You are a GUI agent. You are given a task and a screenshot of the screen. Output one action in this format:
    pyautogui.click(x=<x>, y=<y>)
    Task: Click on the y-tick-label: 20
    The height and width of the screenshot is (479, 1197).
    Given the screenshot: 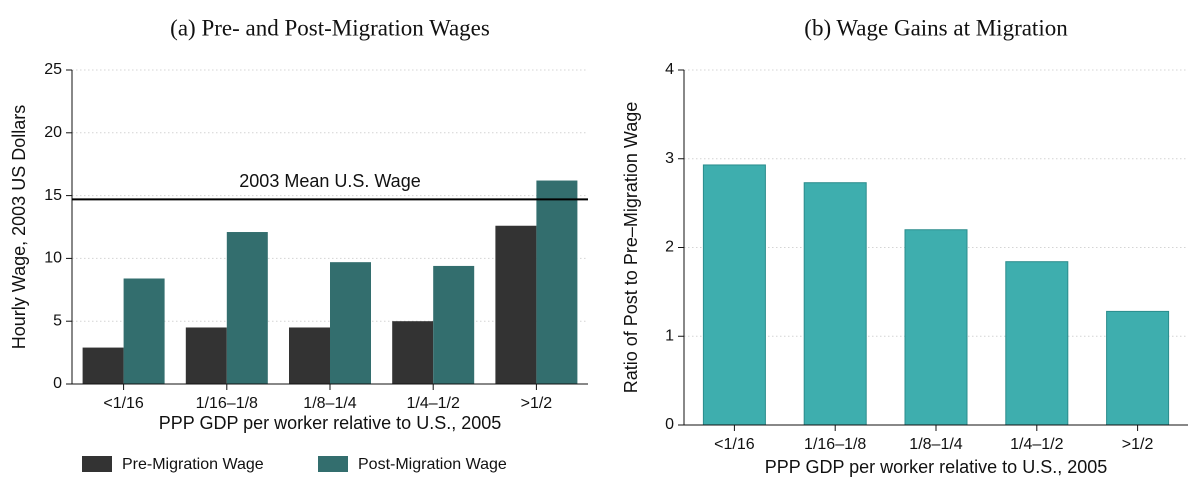 What is the action you would take?
    pyautogui.click(x=53, y=132)
    